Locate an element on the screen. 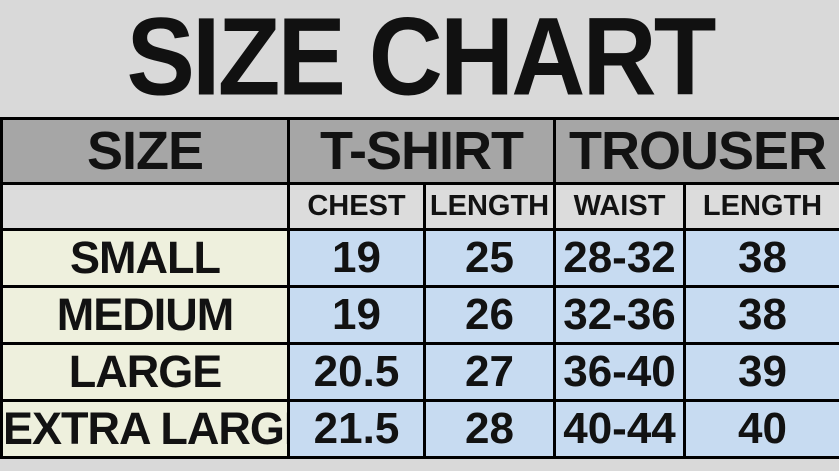  cell-large-tshirt-chest: 20.5 is located at coordinates (356, 372).